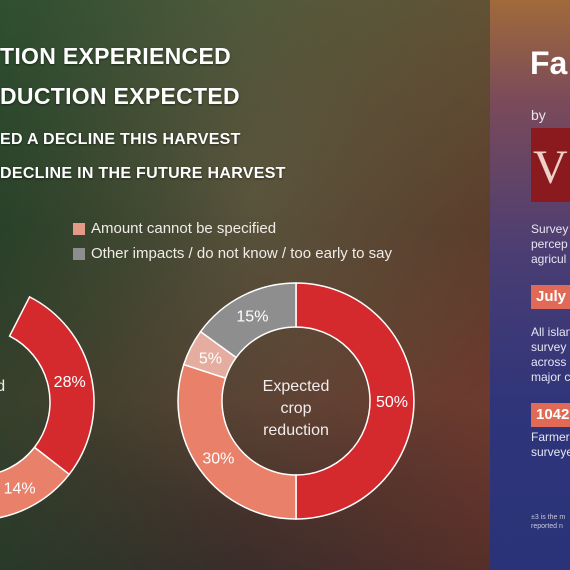  What do you see at coordinates (47, 407) in the screenshot?
I see `donut-chart-left: 28%14%2%ctedon` at bounding box center [47, 407].